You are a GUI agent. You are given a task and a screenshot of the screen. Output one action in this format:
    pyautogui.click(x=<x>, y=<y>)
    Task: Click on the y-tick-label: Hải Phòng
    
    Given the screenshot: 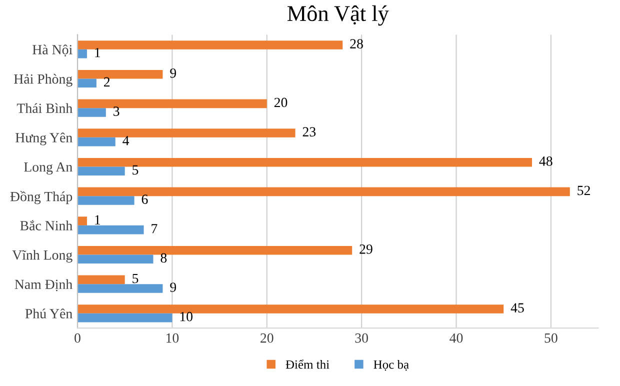 What is the action you would take?
    pyautogui.click(x=43, y=80)
    